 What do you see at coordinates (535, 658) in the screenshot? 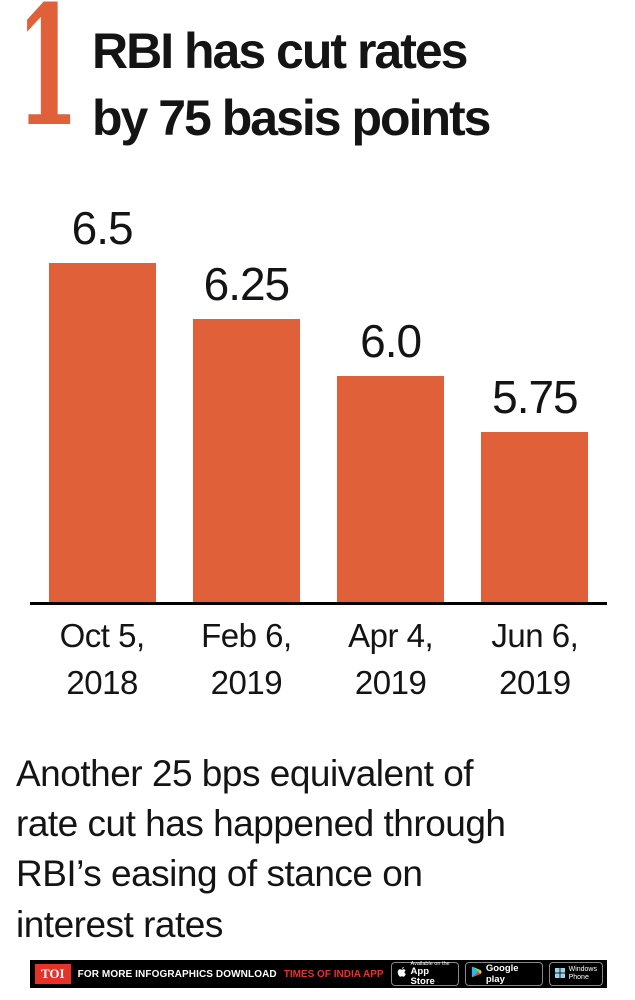
I see `x-axis-label: Jun 6, 2019` at bounding box center [535, 658].